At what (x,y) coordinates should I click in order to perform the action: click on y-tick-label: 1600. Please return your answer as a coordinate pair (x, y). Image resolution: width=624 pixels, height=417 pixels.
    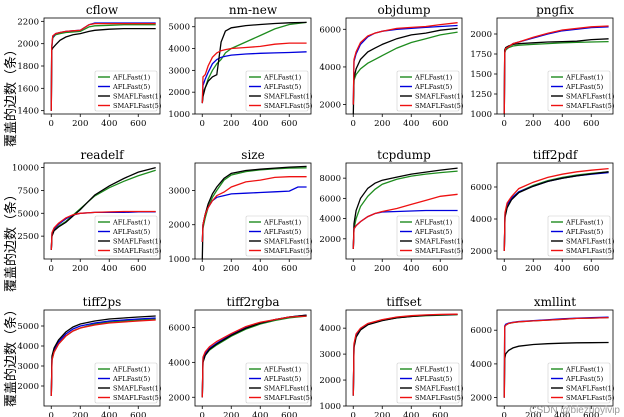
    Looking at the image, I should click on (28, 89).